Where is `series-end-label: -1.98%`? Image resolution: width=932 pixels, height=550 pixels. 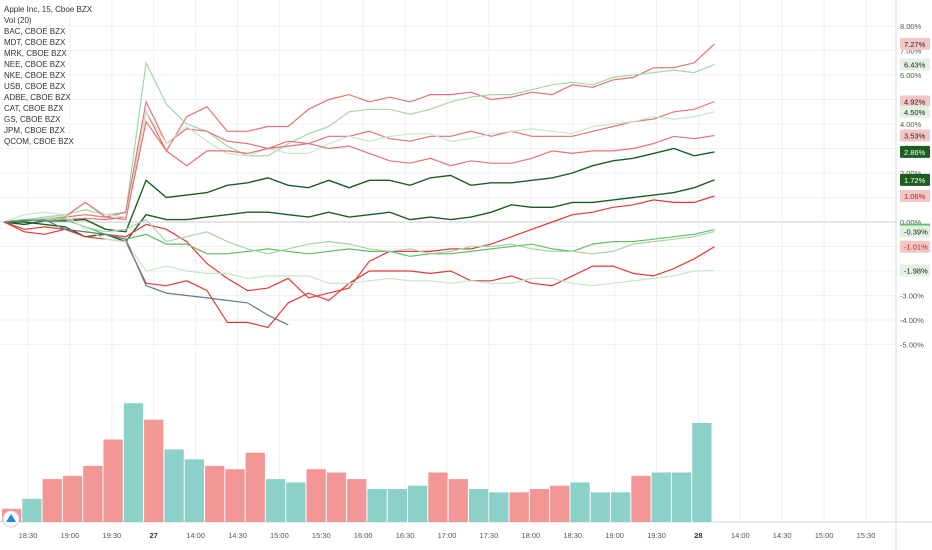 series-end-label: -1.98% is located at coordinates (916, 271).